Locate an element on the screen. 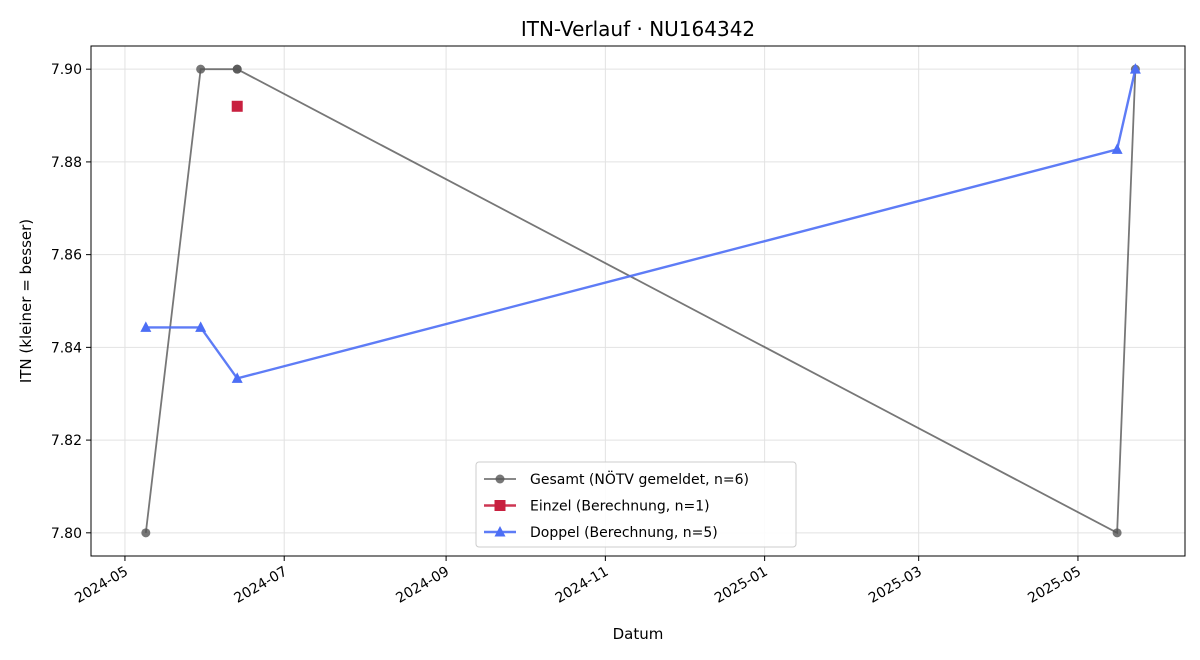  legend-label: Doppel (Berechnung, n=5) is located at coordinates (624, 533).